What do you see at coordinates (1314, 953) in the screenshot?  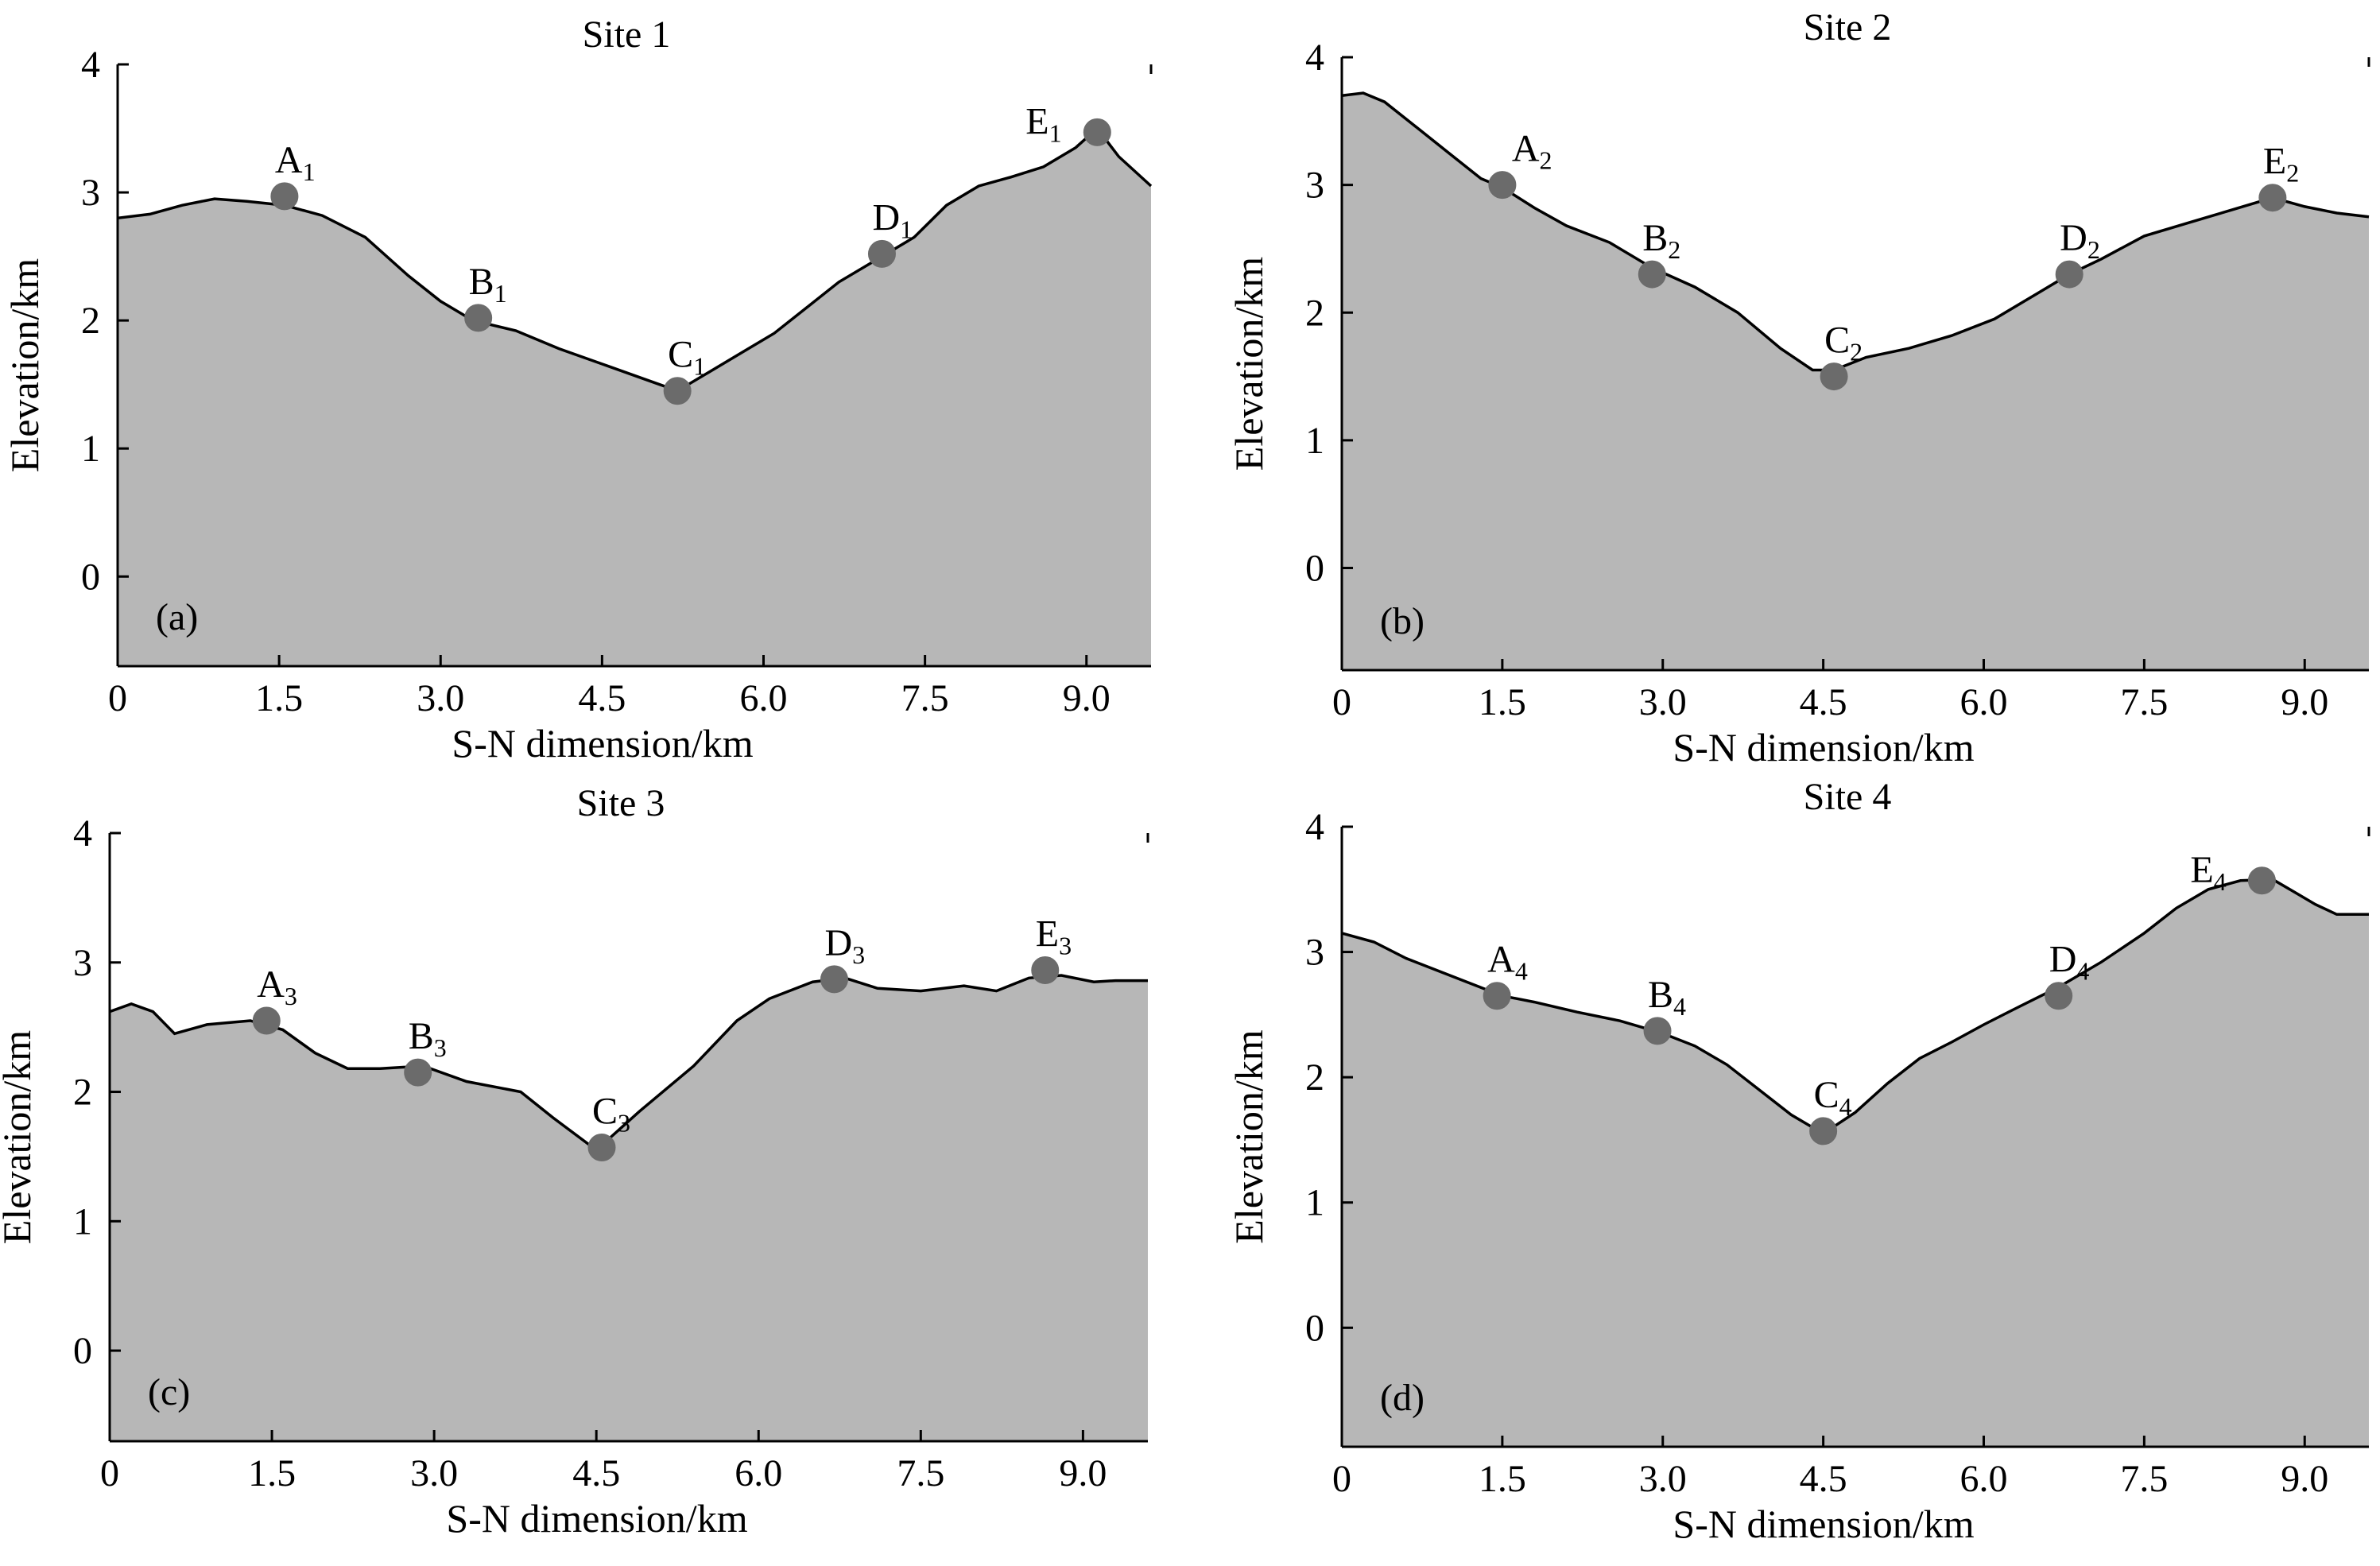 I see `y-tick-label: 3` at bounding box center [1314, 953].